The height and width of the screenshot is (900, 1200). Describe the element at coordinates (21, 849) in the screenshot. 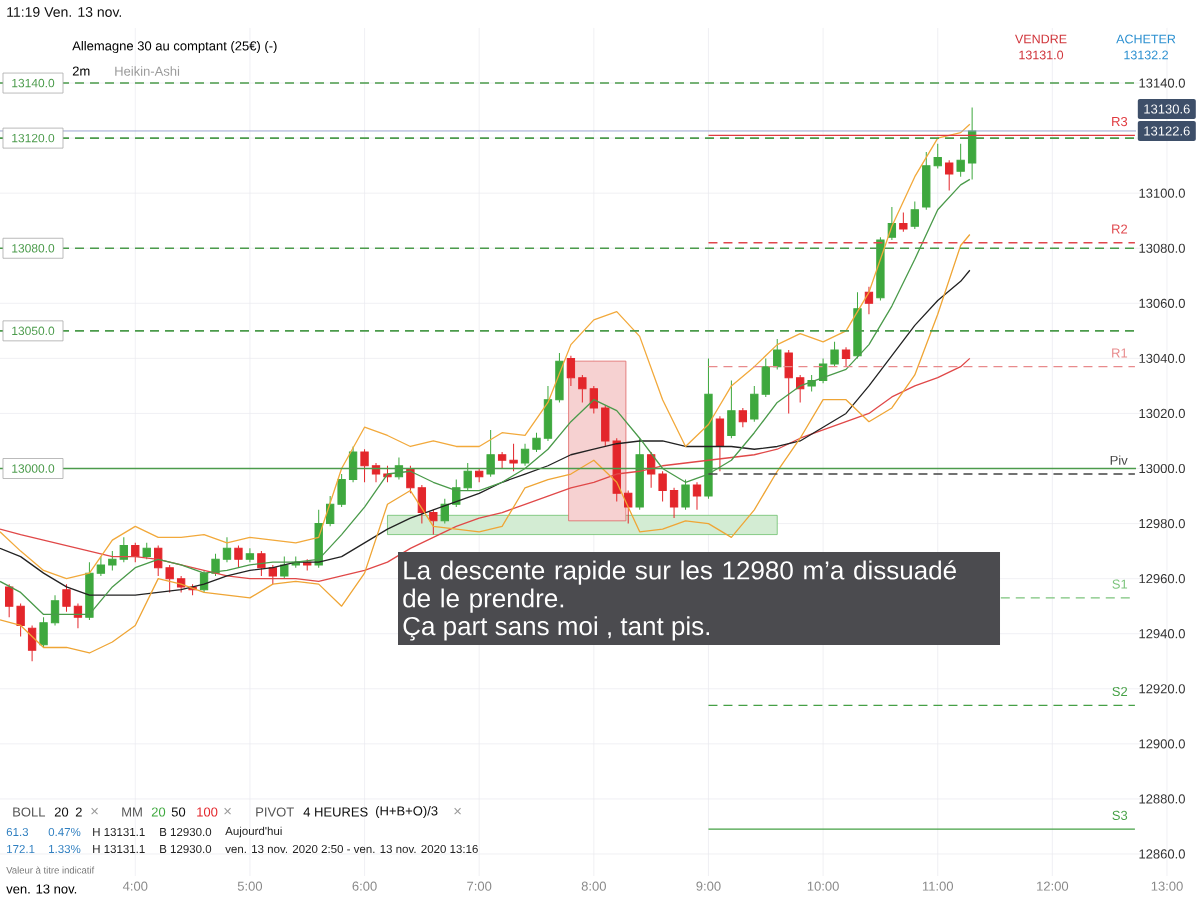

I see `annotation: 172.1` at that location.